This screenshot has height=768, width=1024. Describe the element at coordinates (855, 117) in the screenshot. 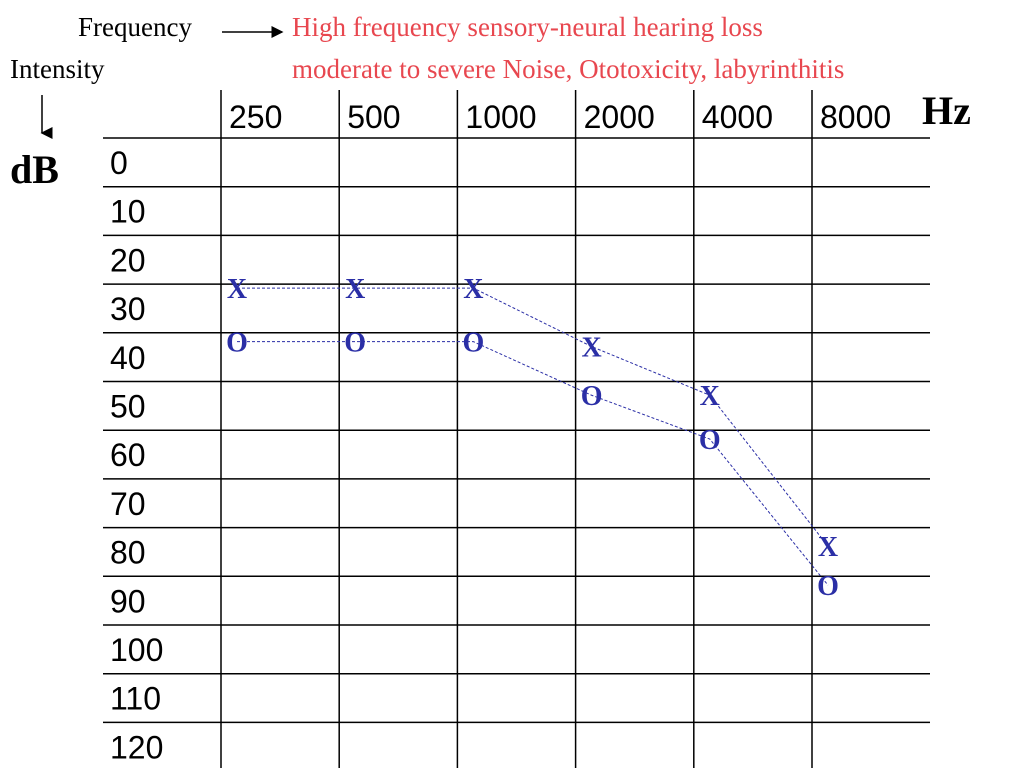

I see `x-tick-label: 8000` at that location.